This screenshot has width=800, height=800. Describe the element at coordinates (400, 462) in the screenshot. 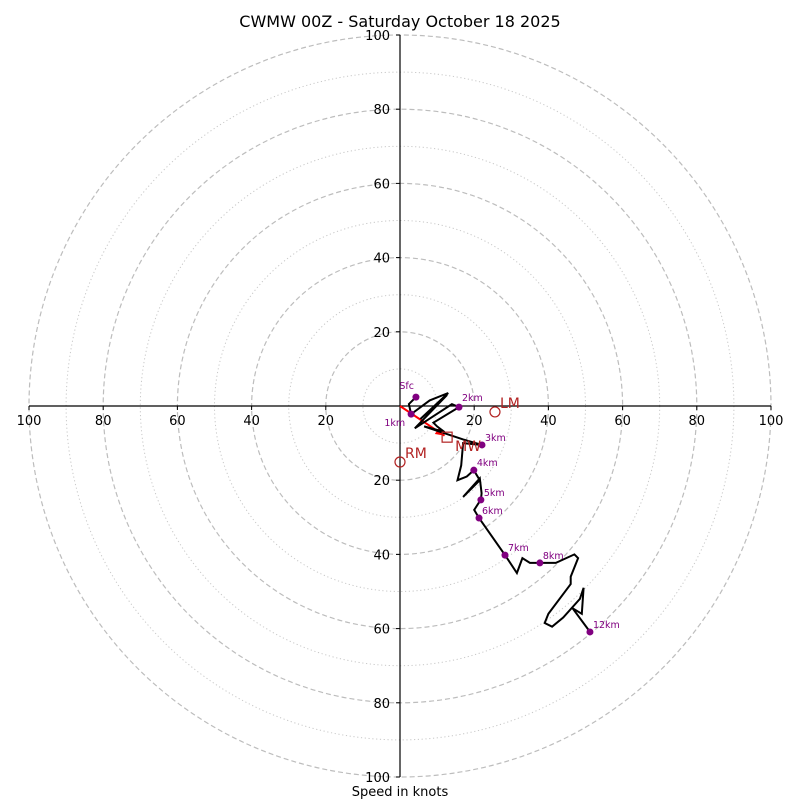

I see `storm-marker-rm` at that location.